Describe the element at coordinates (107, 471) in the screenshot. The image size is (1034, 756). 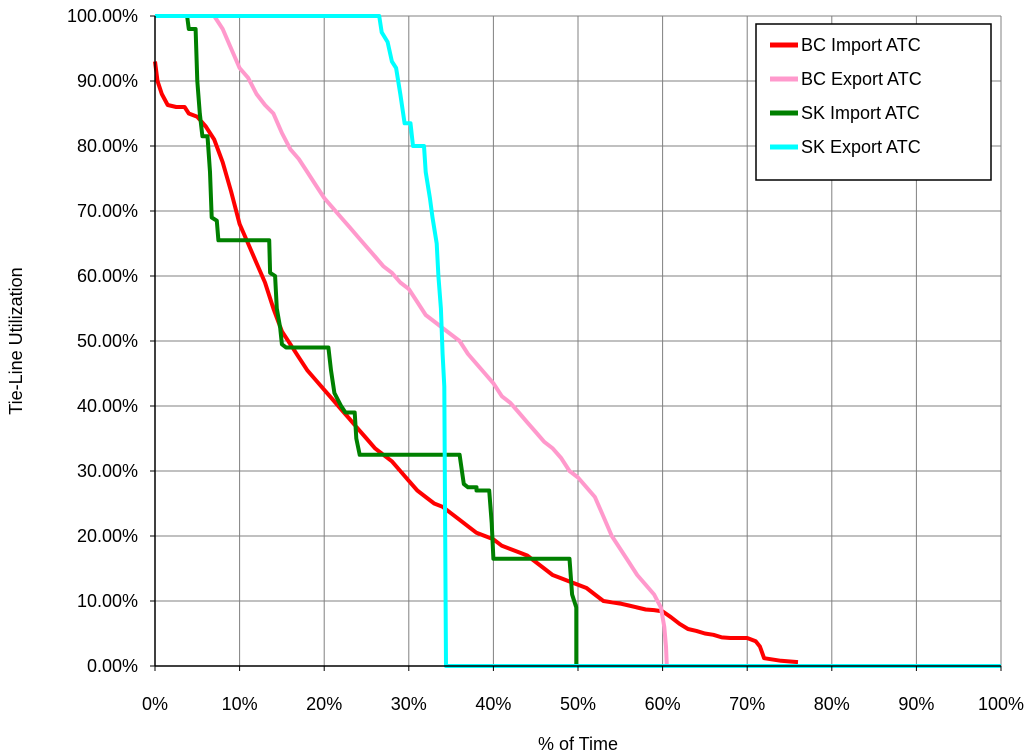
I see `y-tick-label: 30.00%` at that location.